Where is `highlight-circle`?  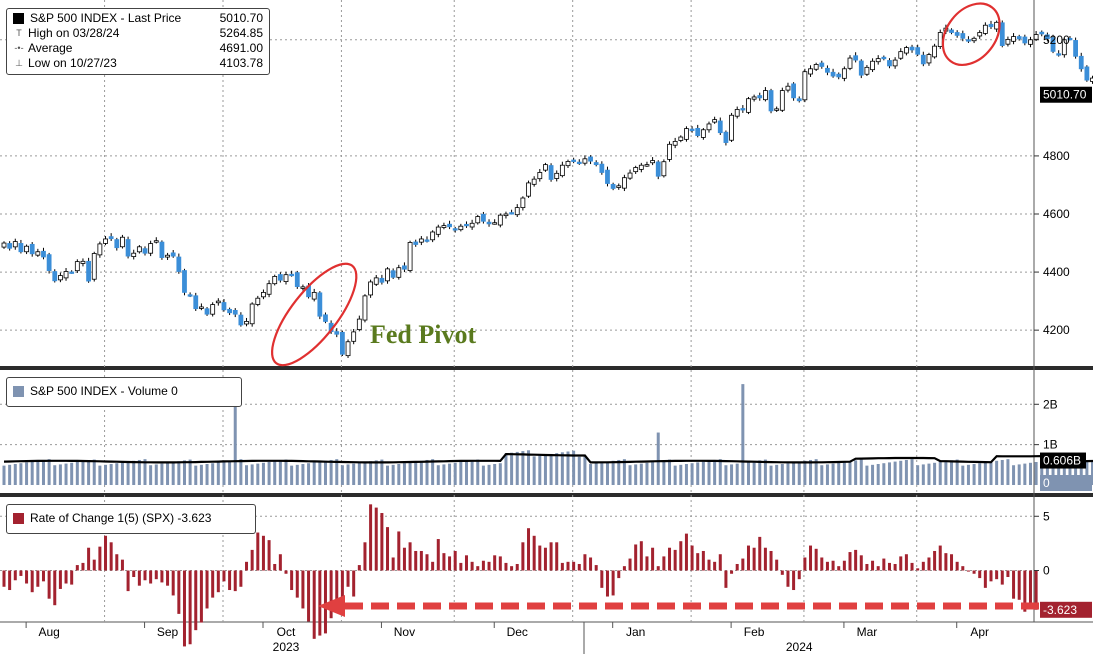
highlight-circle is located at coordinates (971, 34).